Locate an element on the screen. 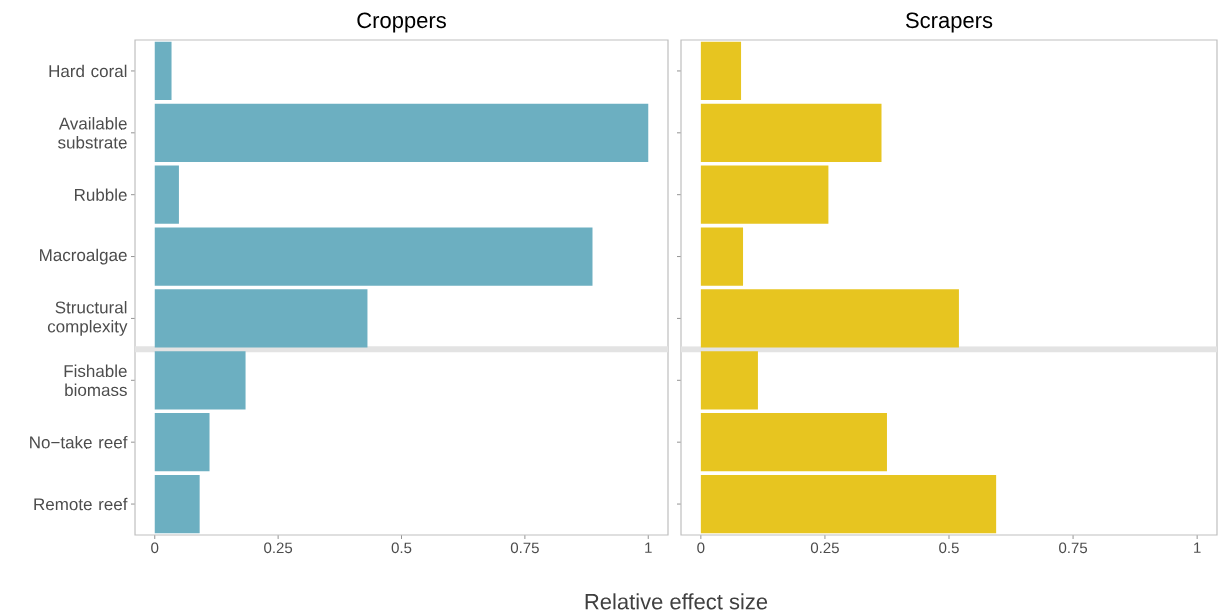 This screenshot has width=1219, height=613. y-tick-label: Macroalgae is located at coordinates (83, 256).